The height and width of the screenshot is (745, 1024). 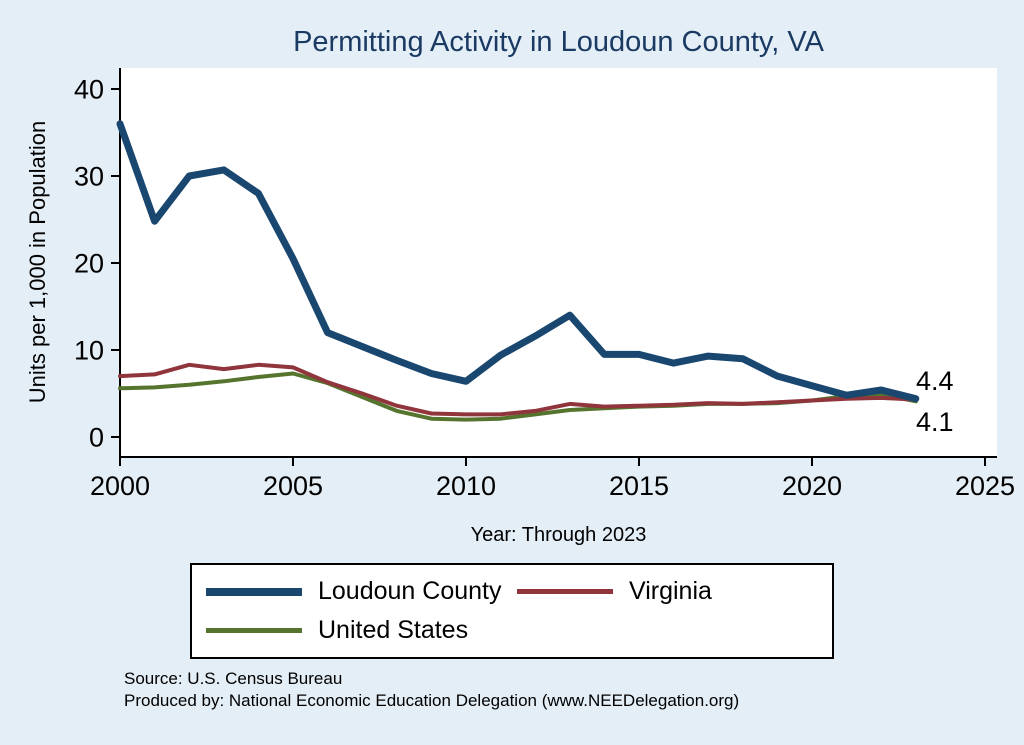 I want to click on x-tick-label: 2020, so click(x=812, y=486).